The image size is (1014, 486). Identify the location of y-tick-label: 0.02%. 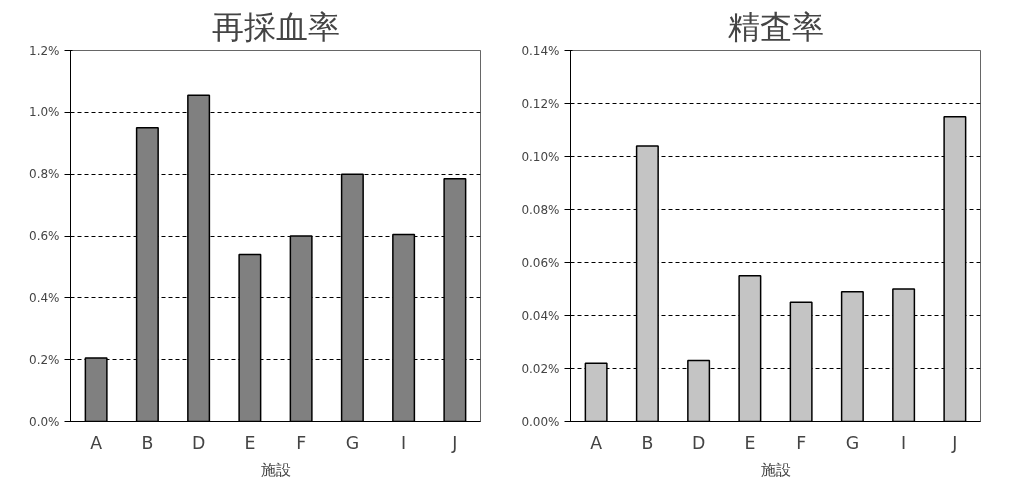
(540, 368).